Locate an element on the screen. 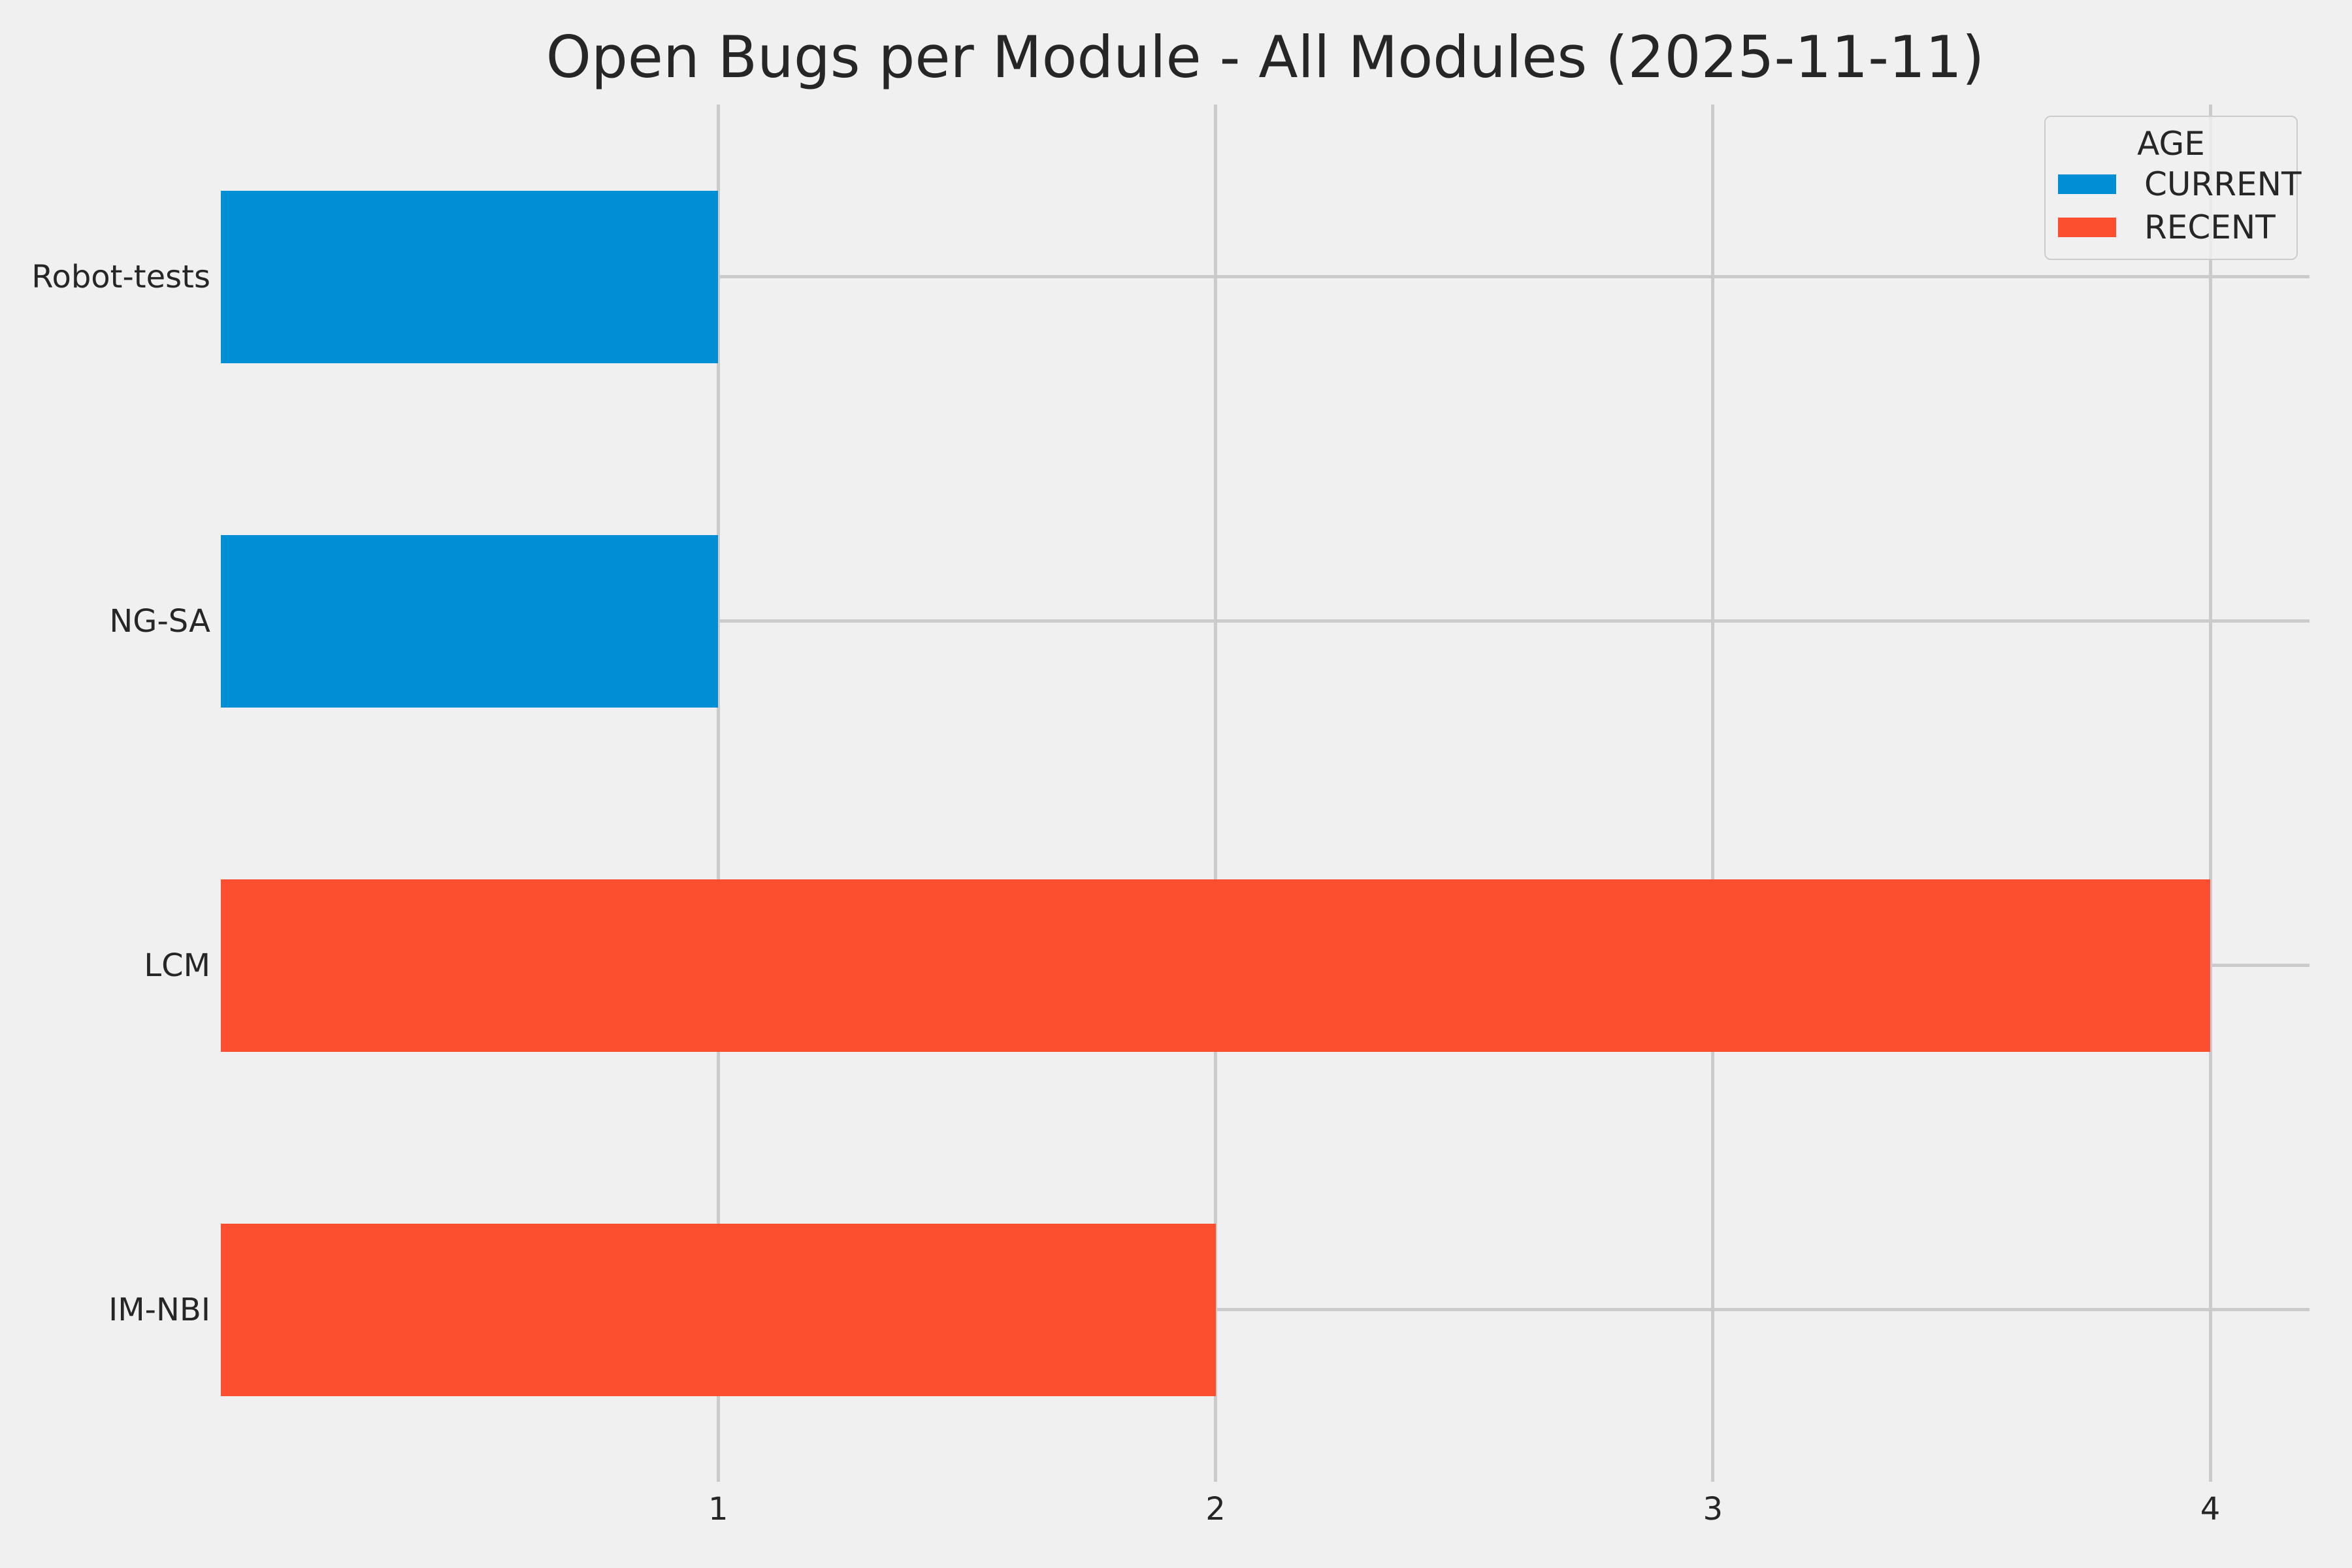 This screenshot has height=1568, width=2352. legend-entry-recent: RECENT is located at coordinates (2171, 227).